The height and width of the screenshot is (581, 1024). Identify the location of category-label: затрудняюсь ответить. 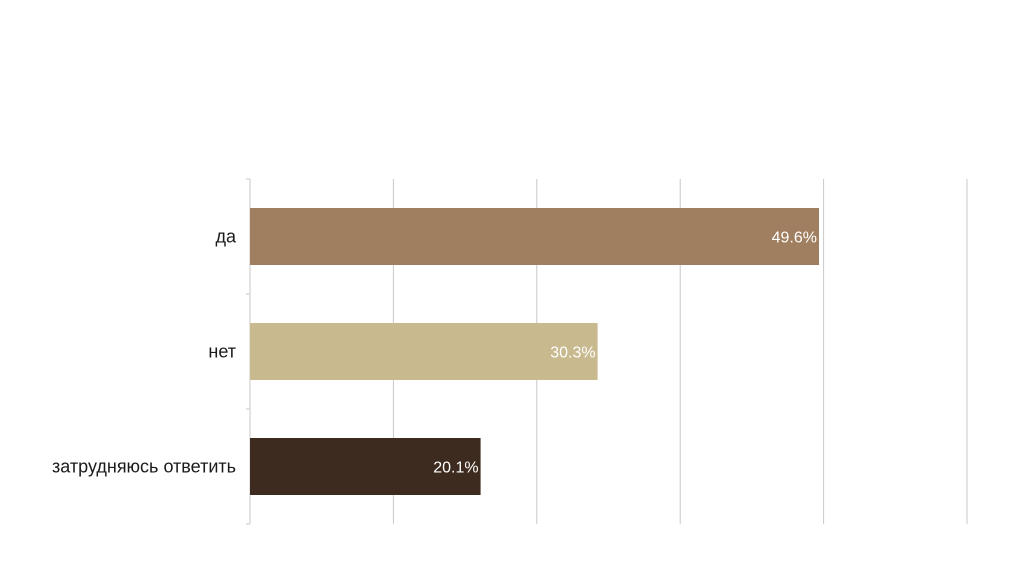
(144, 467).